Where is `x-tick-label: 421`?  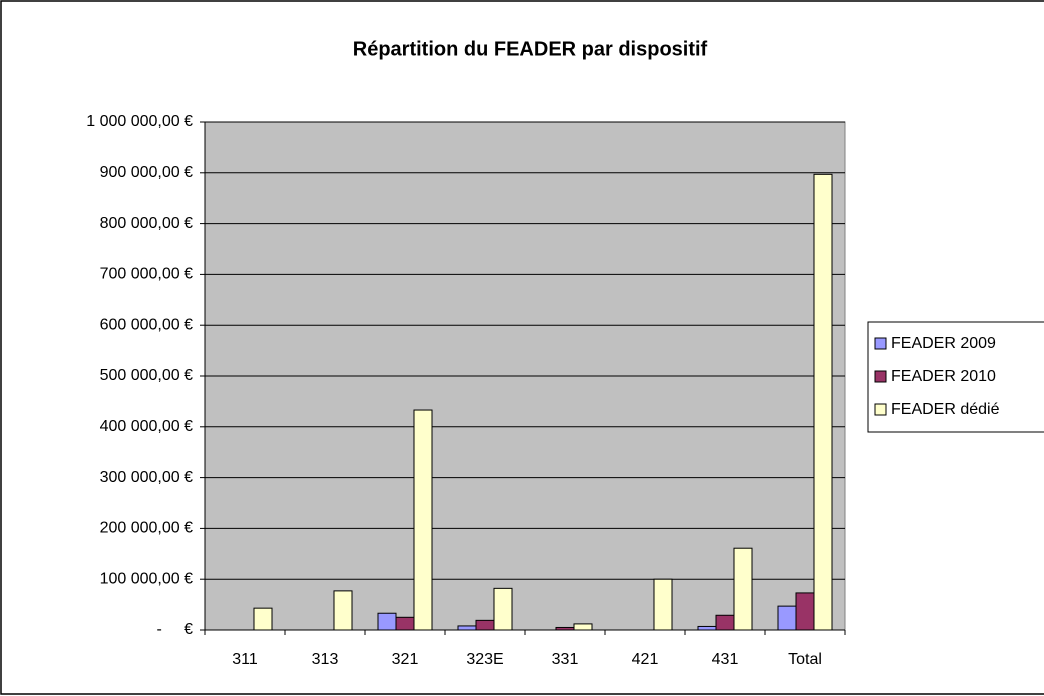 x-tick-label: 421 is located at coordinates (645, 659).